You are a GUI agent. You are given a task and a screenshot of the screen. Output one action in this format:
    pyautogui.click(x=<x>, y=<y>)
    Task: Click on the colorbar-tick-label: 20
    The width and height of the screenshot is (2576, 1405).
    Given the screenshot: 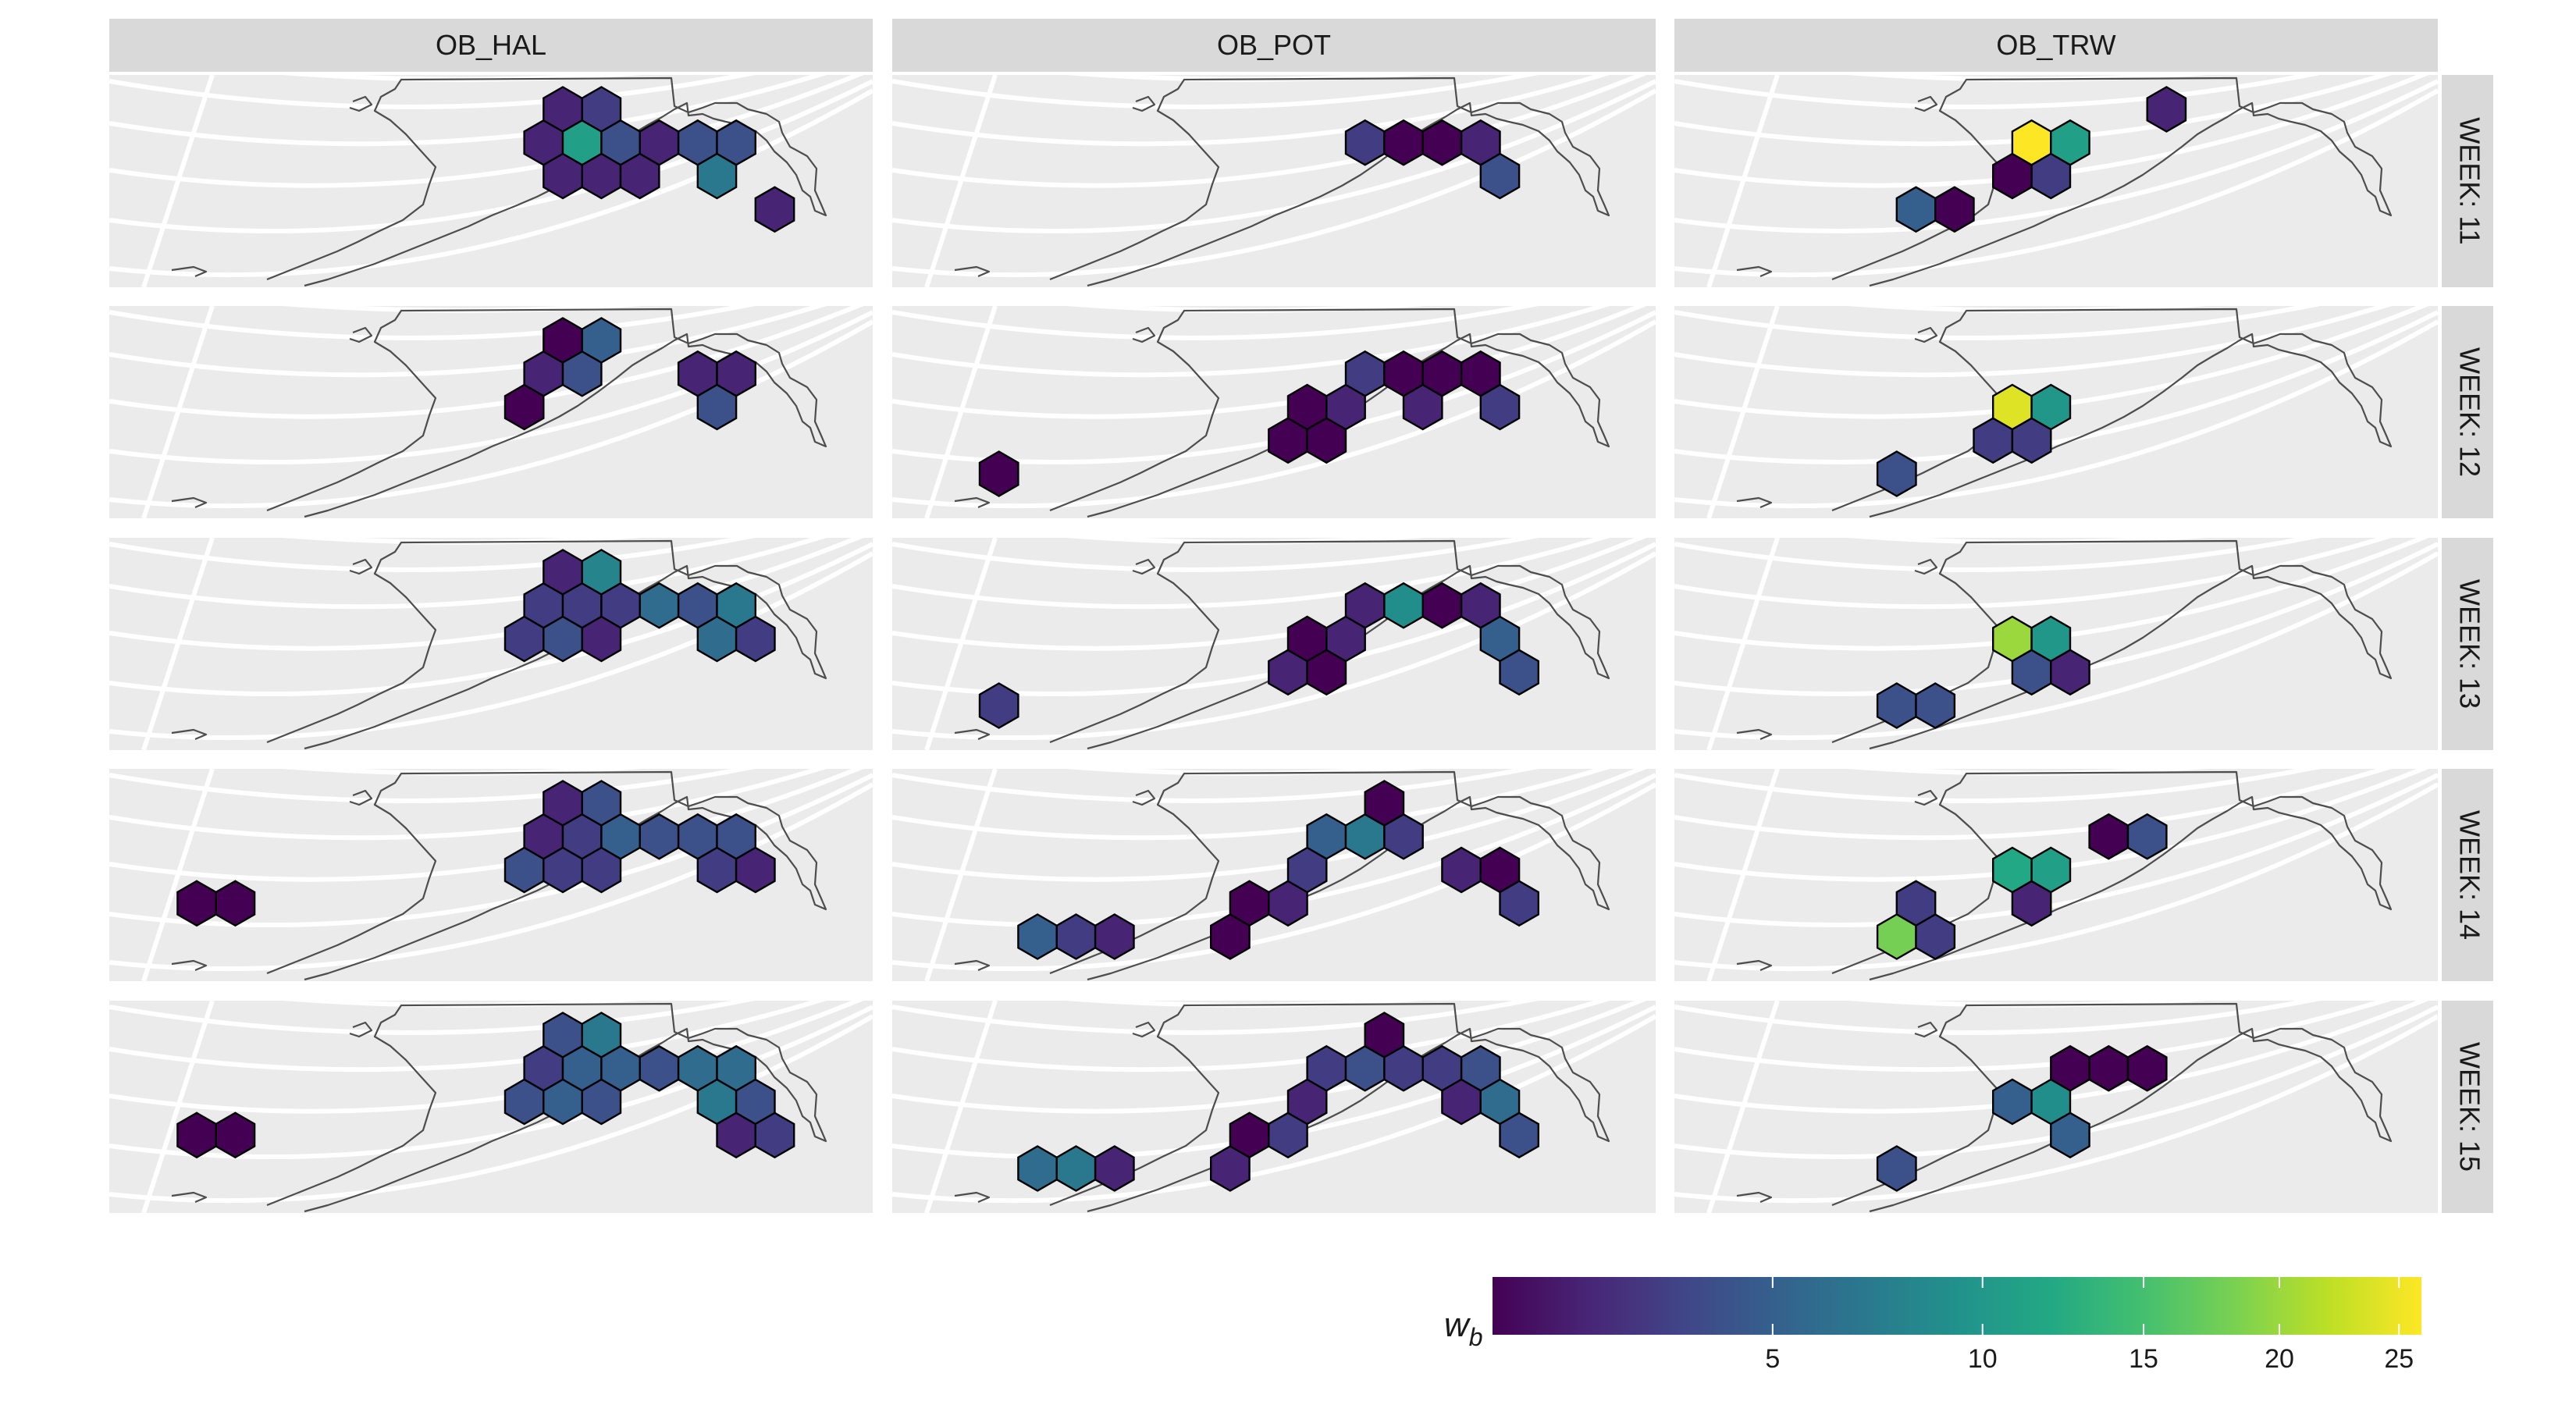 What is the action you would take?
    pyautogui.click(x=2279, y=1359)
    